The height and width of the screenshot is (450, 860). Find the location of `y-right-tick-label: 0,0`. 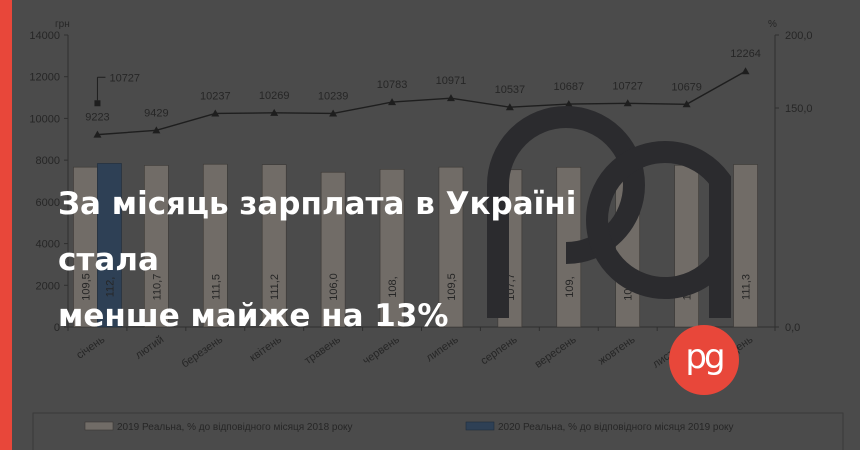

y-right-tick-label: 0,0 is located at coordinates (792, 328).